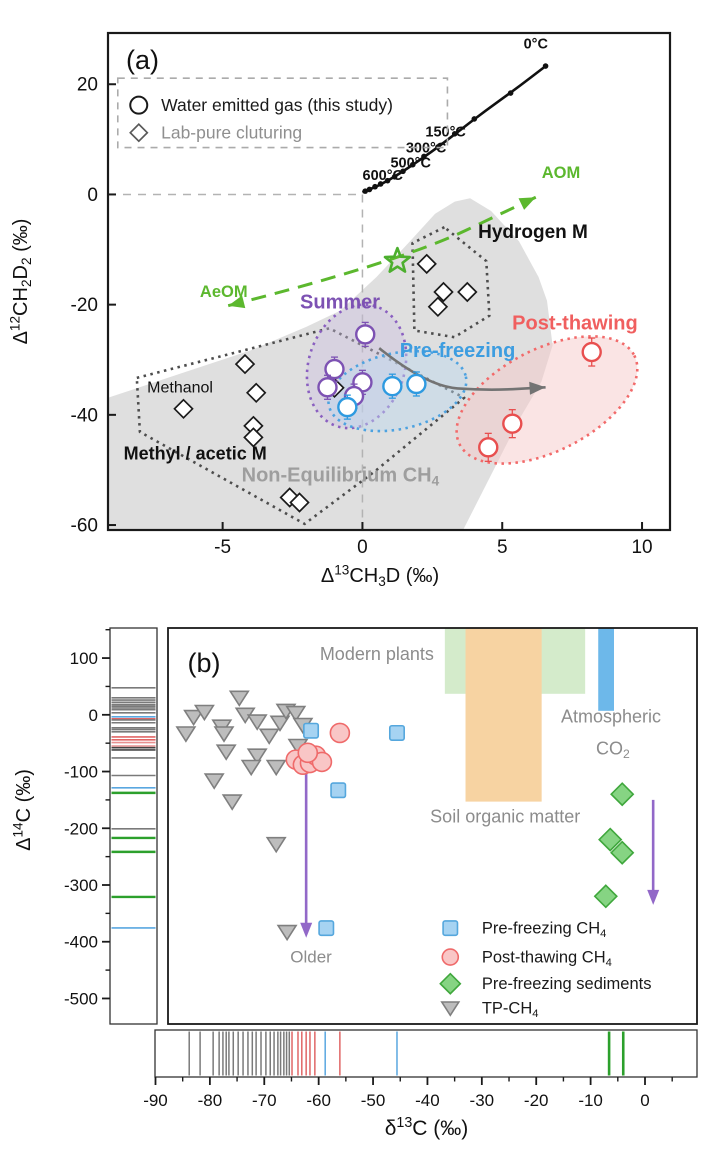 The width and height of the screenshot is (702, 1162). I want to click on y-tick-label: -500, so click(81, 998).